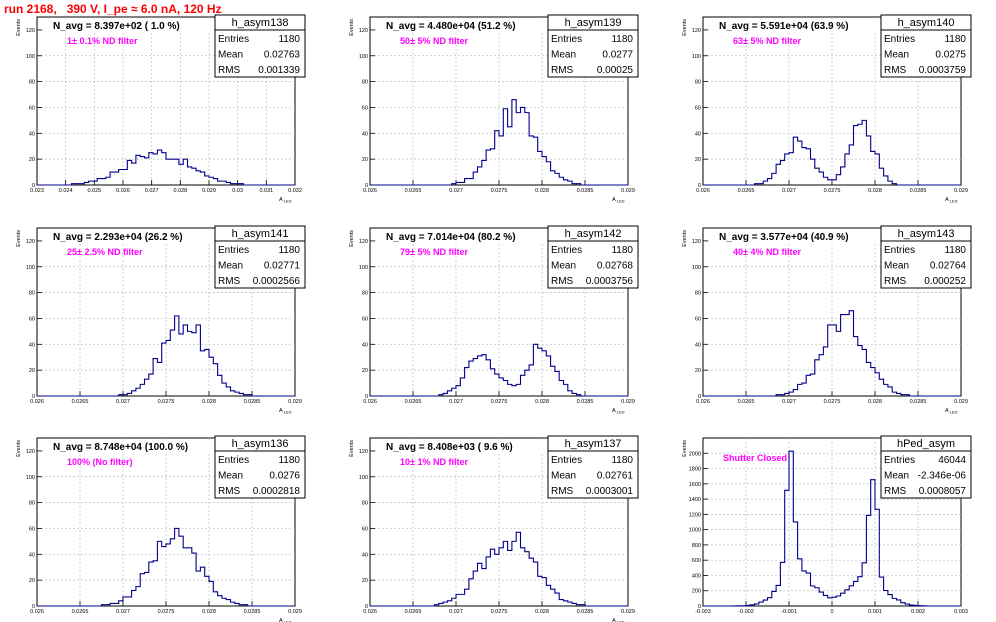 This screenshot has width=996, height=622. What do you see at coordinates (260, 23) in the screenshot?
I see `histogram-name: h_asym138` at bounding box center [260, 23].